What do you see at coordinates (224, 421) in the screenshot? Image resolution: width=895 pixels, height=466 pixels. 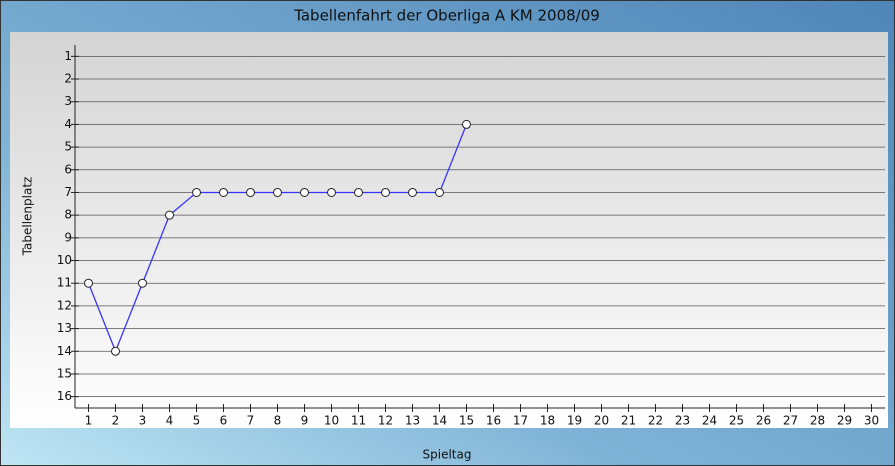 I see `x-tick-label: 6` at bounding box center [224, 421].